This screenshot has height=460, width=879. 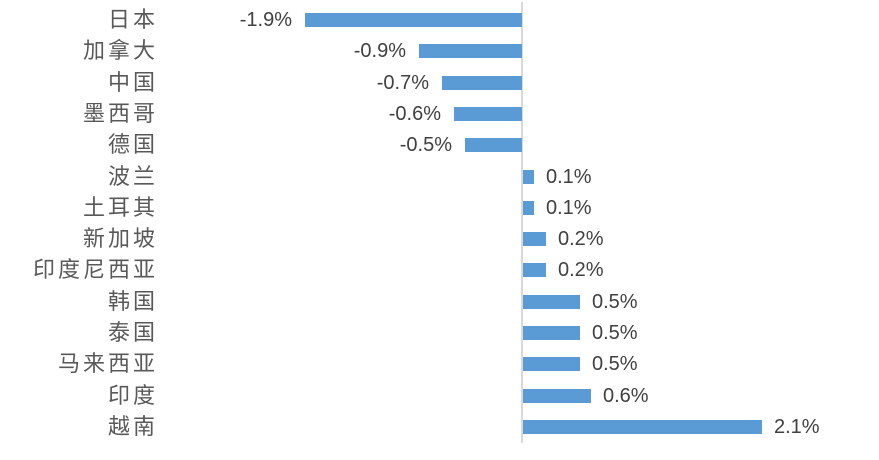 What do you see at coordinates (120, 207) in the screenshot?
I see `category-label: 土耳其` at bounding box center [120, 207].